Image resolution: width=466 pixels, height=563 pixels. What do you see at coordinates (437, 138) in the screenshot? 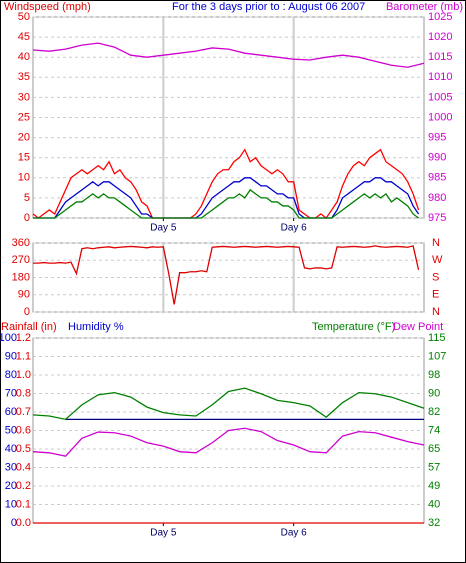
I see `y2-tick-label: 995` at bounding box center [437, 138].